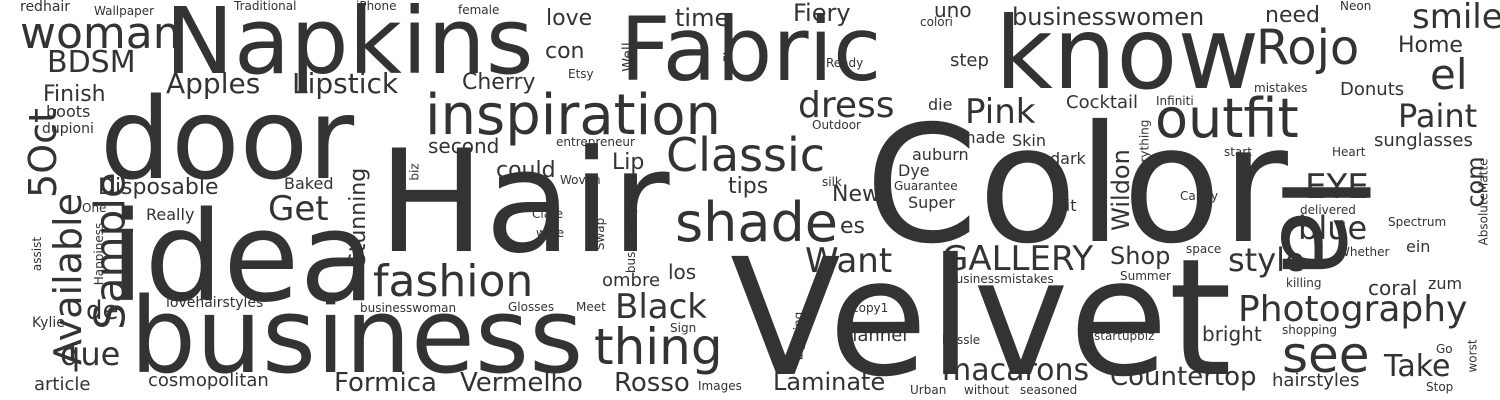  Describe the element at coordinates (875, 335) in the screenshot. I see `cloud-word: Flannel` at that location.